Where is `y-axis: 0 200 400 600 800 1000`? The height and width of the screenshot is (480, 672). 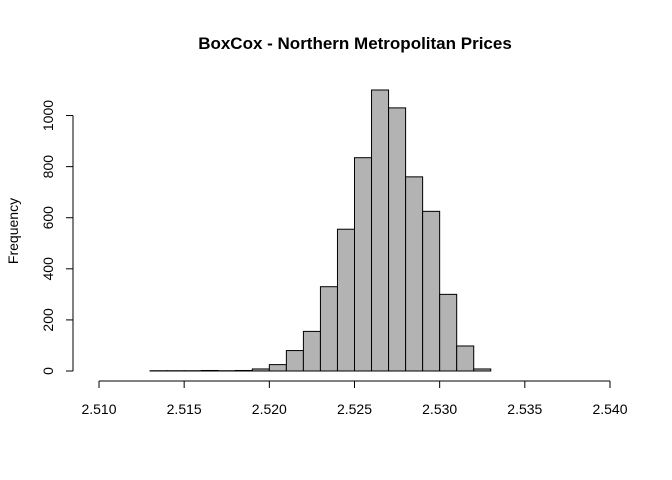 y-axis: 0 200 400 600 800 1000 is located at coordinates (57, 237).